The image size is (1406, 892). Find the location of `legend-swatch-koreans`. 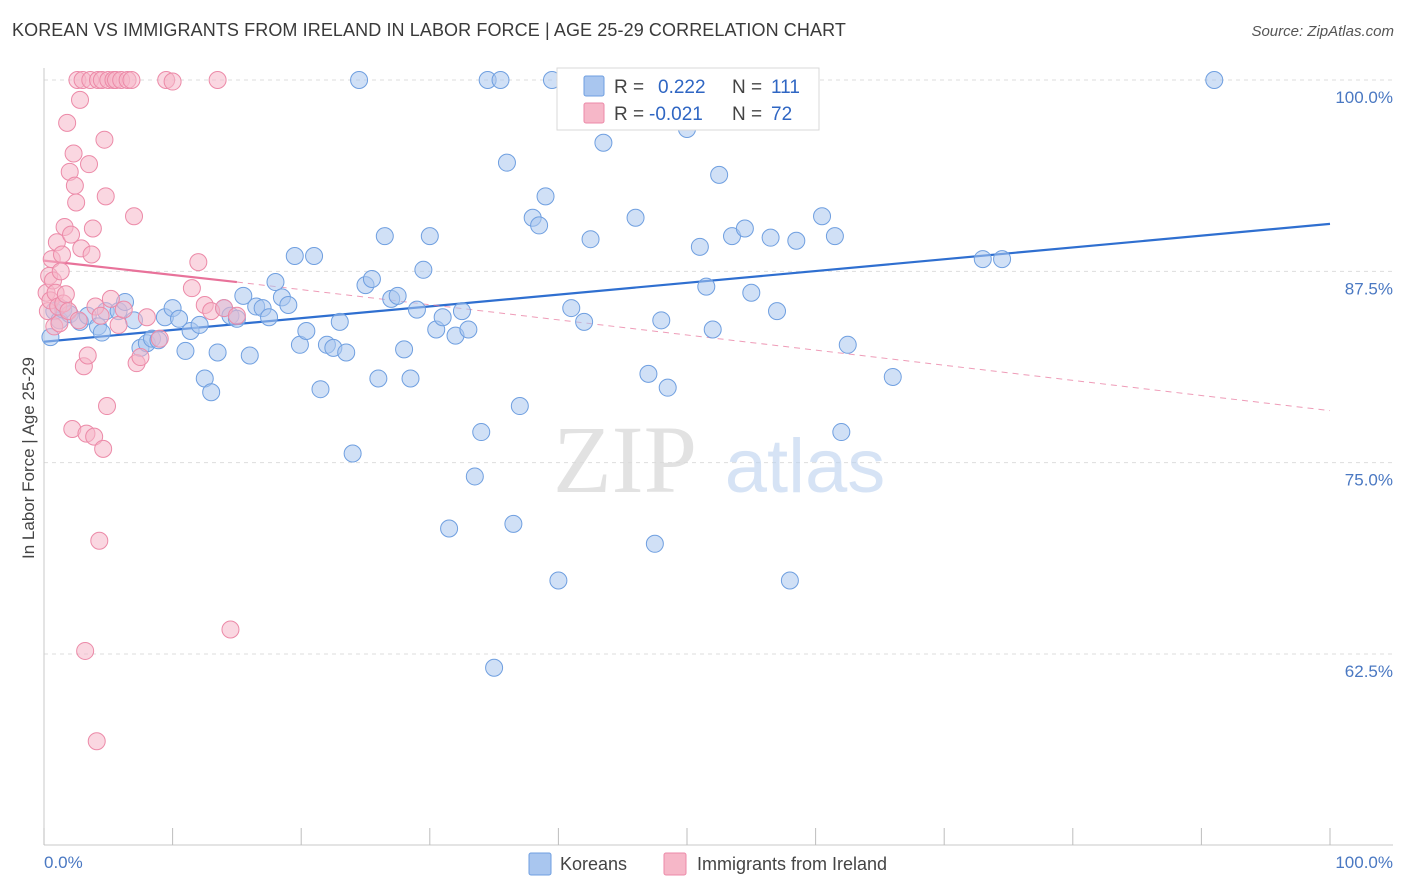

legend-swatch-koreans is located at coordinates (594, 86).